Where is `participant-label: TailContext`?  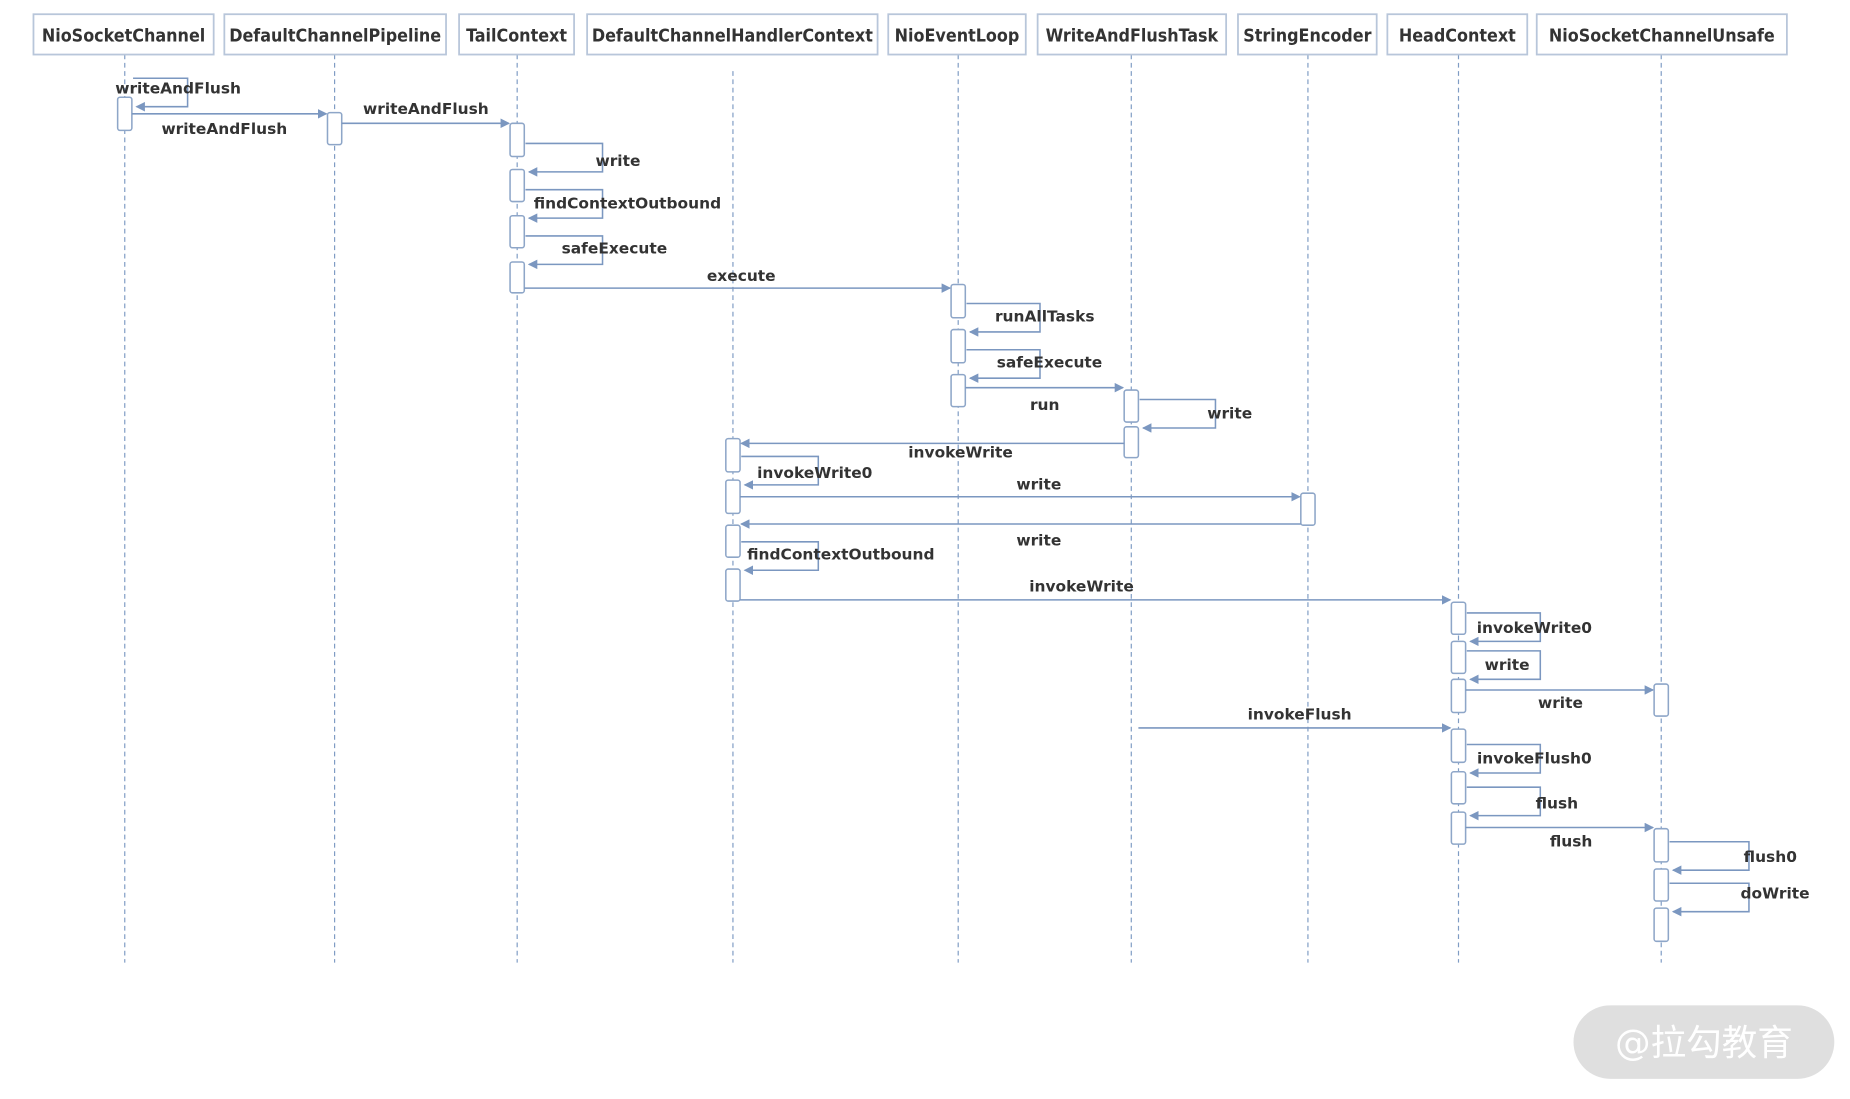 participant-label: TailContext is located at coordinates (516, 35).